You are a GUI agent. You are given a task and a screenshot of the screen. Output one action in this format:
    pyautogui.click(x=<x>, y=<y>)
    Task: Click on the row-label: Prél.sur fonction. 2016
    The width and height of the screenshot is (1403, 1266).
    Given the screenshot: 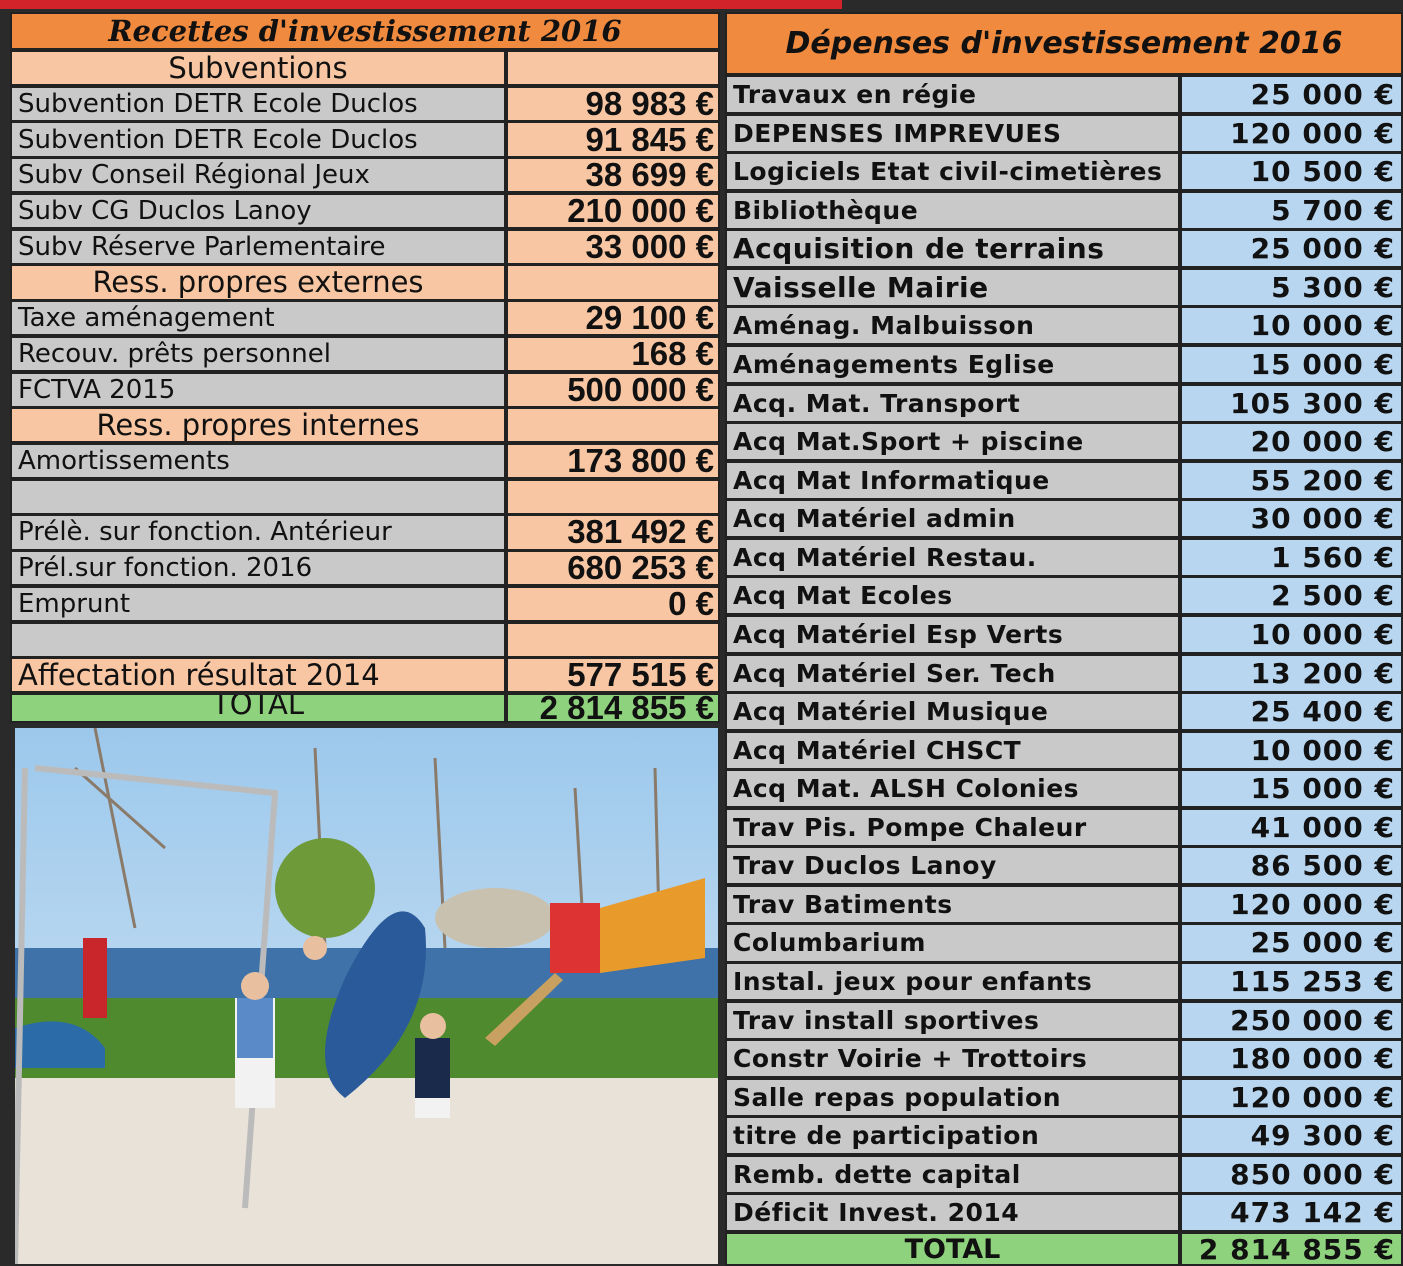 What is the action you would take?
    pyautogui.click(x=258, y=568)
    